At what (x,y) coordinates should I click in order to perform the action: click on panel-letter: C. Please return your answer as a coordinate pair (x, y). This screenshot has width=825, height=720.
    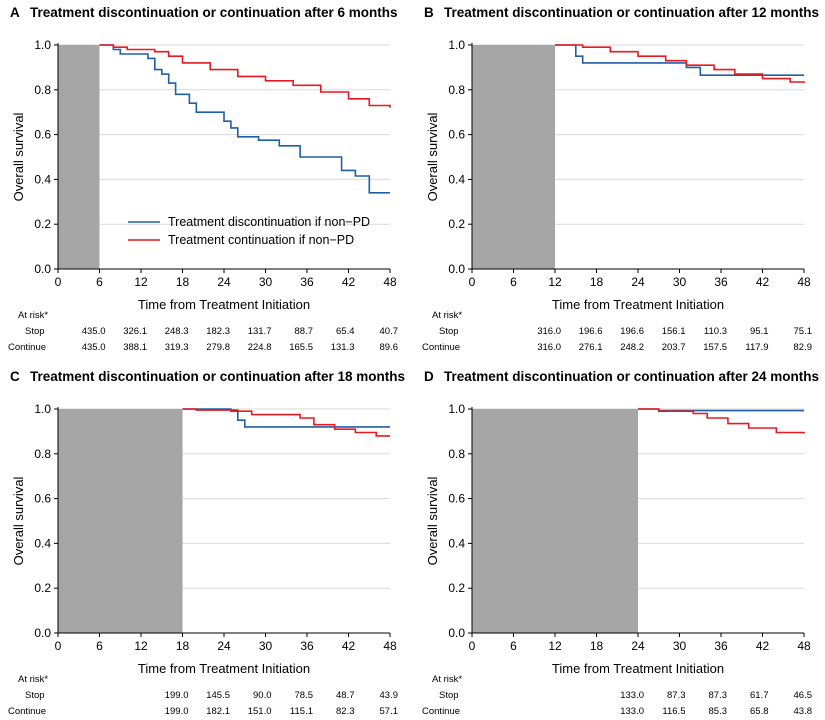
    Looking at the image, I should click on (15, 376).